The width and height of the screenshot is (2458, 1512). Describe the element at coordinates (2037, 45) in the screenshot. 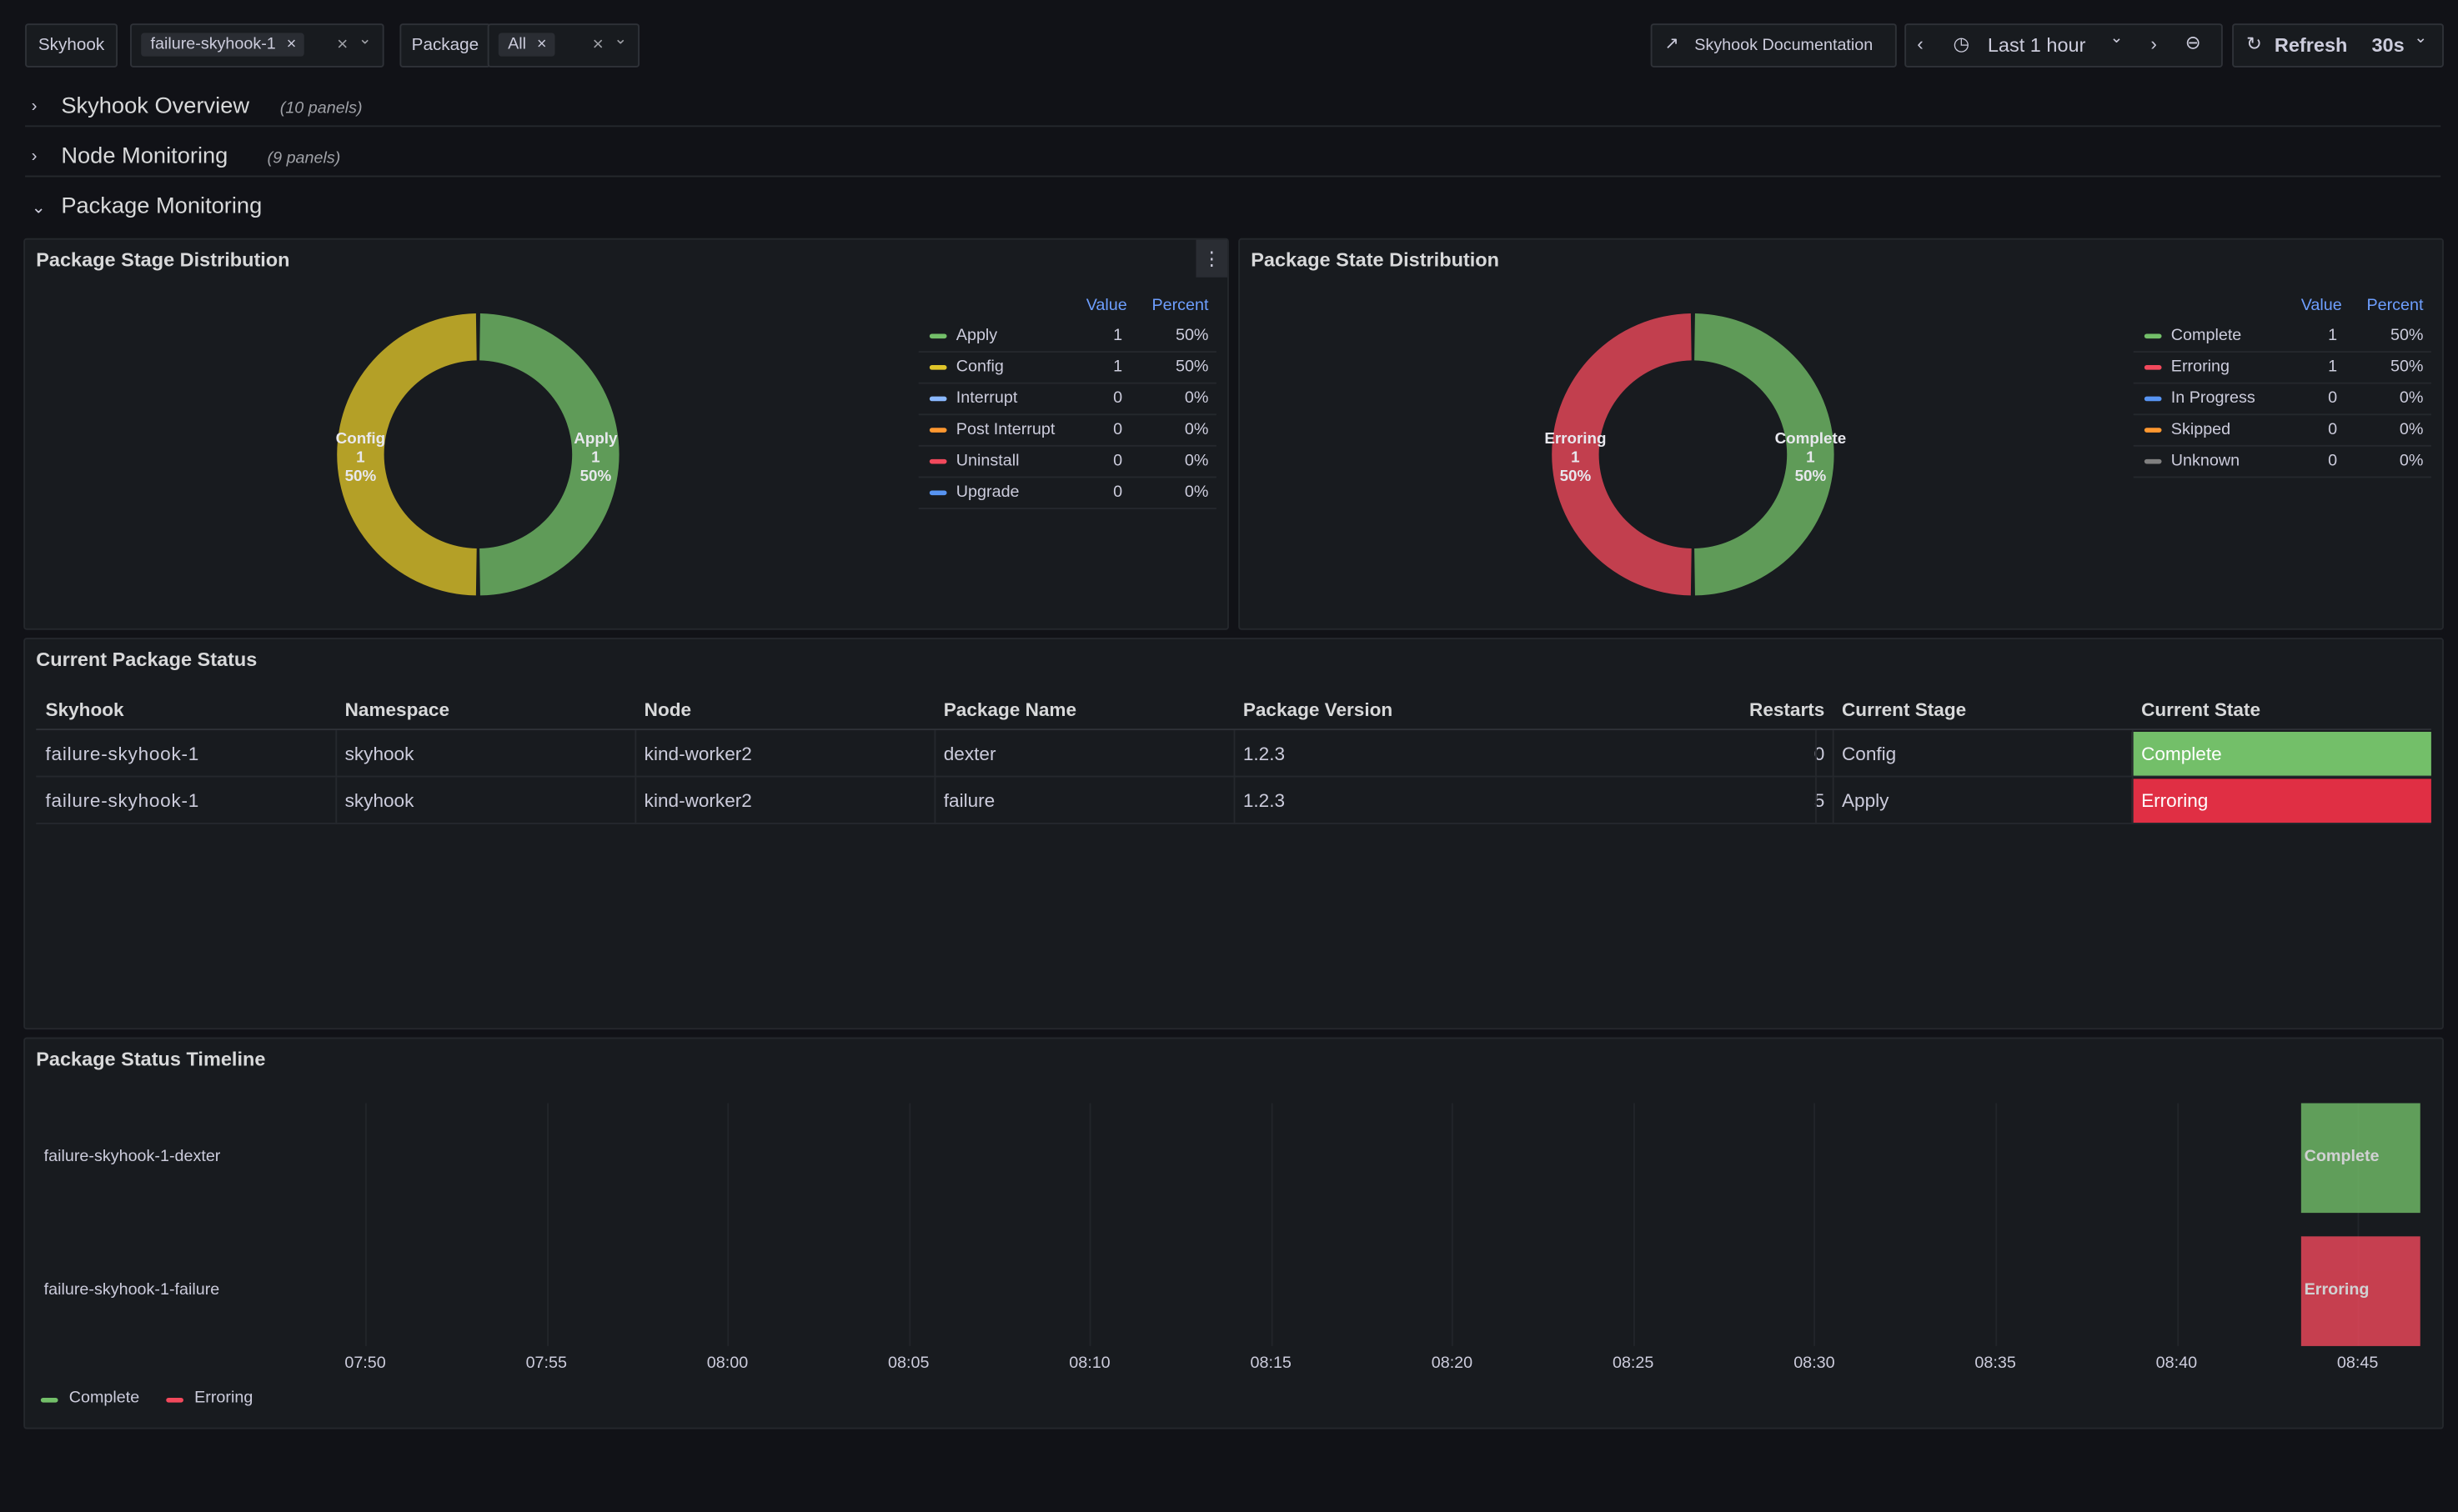

I see `time-range: Last 1 hour` at that location.